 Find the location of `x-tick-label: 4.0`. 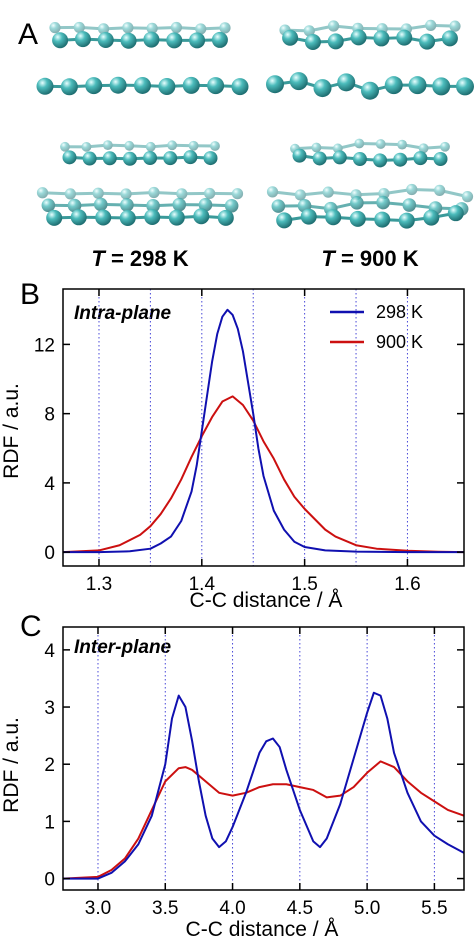

x-tick-label: 4.0 is located at coordinates (232, 908).